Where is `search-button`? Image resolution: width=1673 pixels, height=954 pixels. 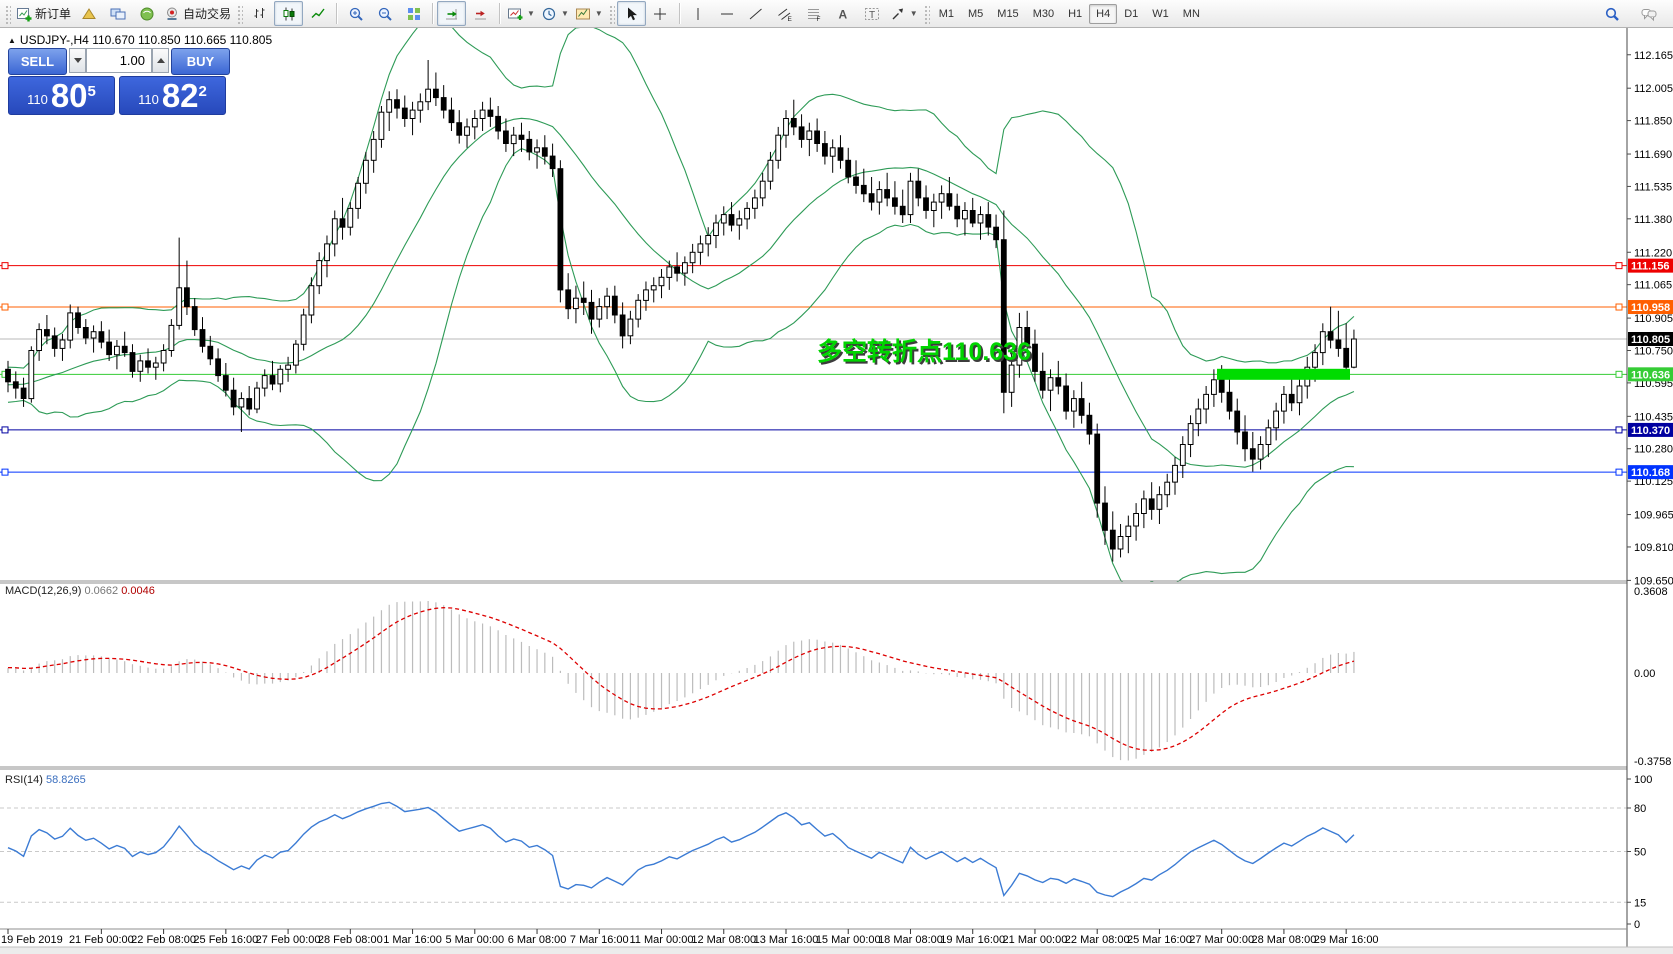 search-button is located at coordinates (1611, 13).